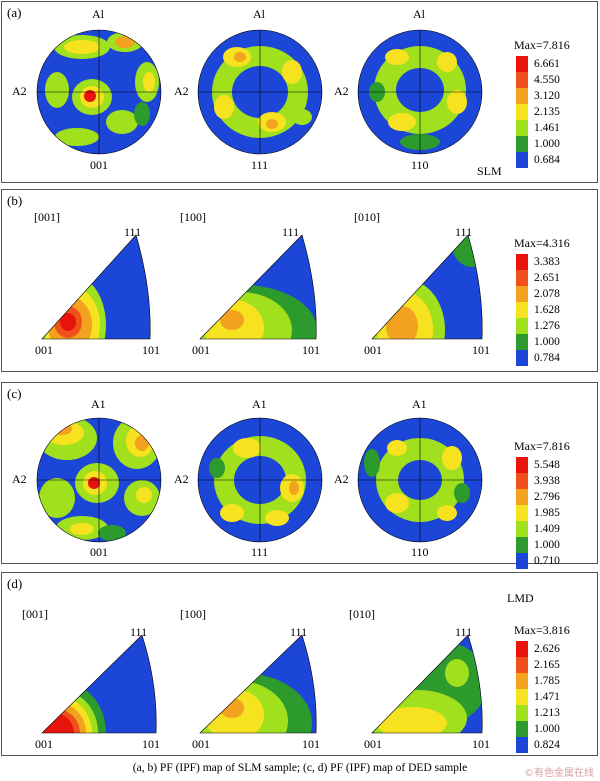  Describe the element at coordinates (547, 128) in the screenshot. I see `legend-value: 1.461` at that location.